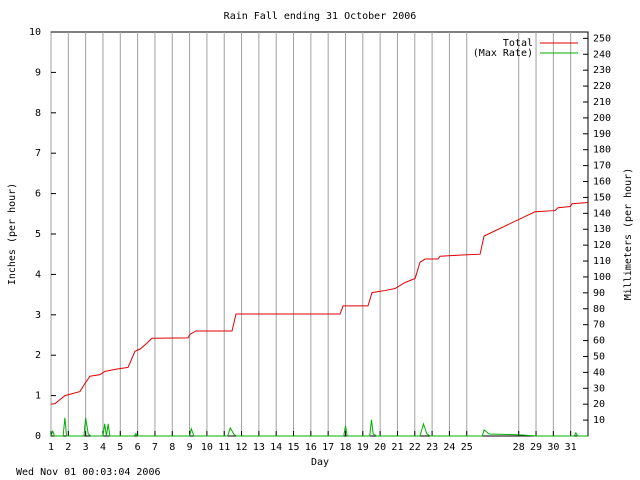  I want to click on x-tick-label: 4, so click(103, 447).